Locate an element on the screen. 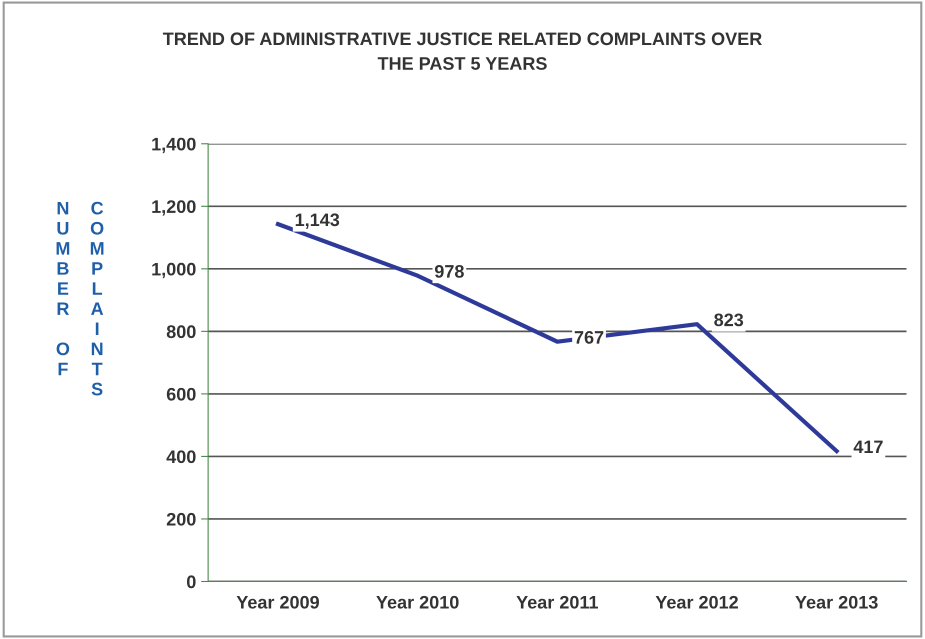 This screenshot has width=925, height=639. y-tick-label: 0 is located at coordinates (191, 581).